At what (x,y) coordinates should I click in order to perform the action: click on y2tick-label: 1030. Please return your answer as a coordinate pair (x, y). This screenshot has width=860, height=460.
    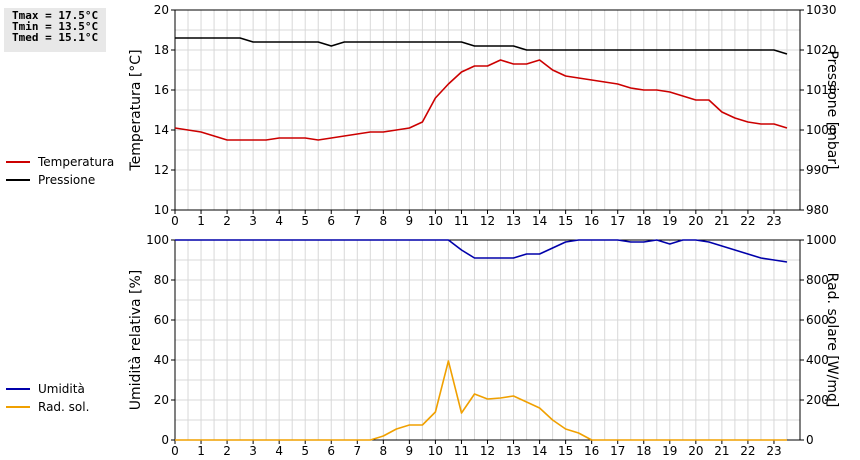
    Looking at the image, I should click on (821, 10).